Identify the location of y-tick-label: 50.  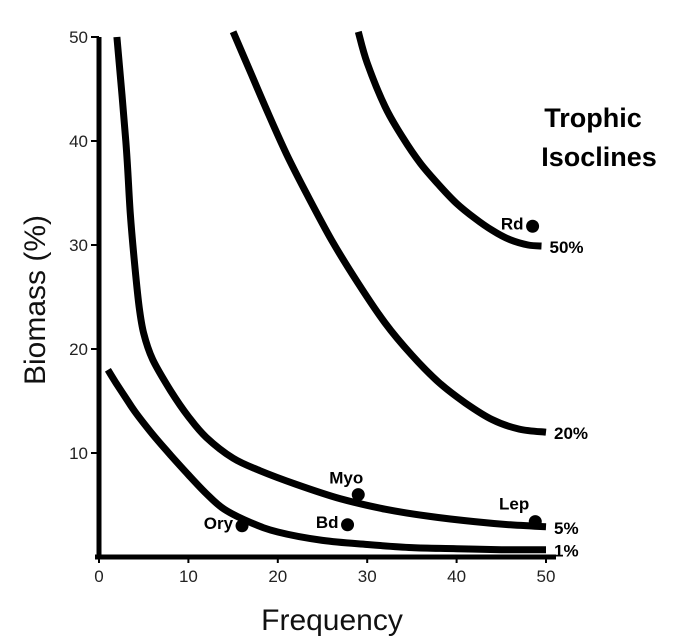
(78, 37).